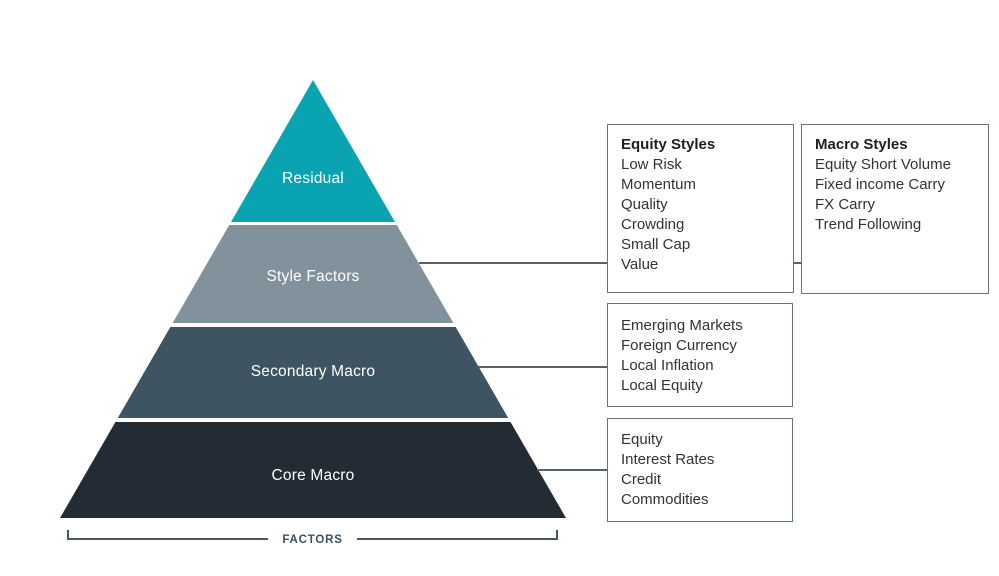 The height and width of the screenshot is (576, 999). What do you see at coordinates (682, 325) in the screenshot?
I see `box-item: Emerging Markets` at bounding box center [682, 325].